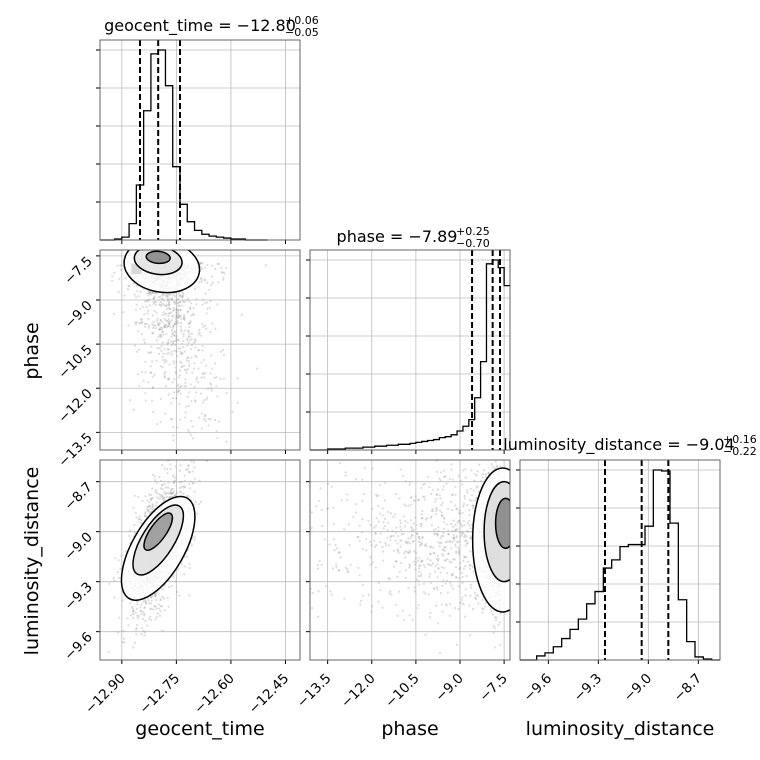 This screenshot has height=760, width=760. Describe the element at coordinates (302, 32) in the screenshot. I see `title-geocent-time-minus: −0.05` at that location.